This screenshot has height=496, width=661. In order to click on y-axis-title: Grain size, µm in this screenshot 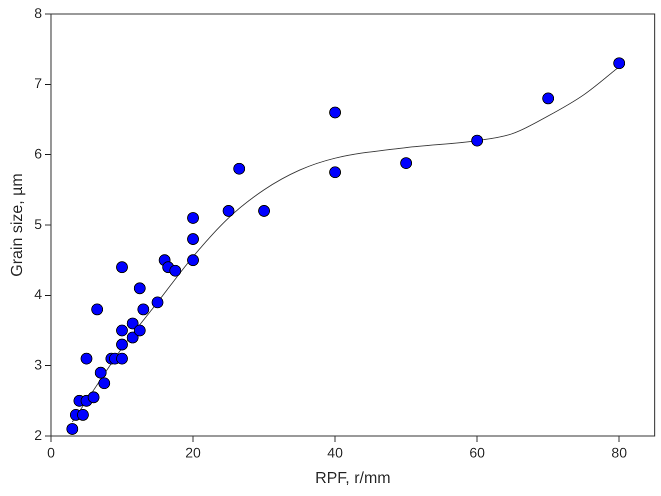, I will do `click(17, 225)`.